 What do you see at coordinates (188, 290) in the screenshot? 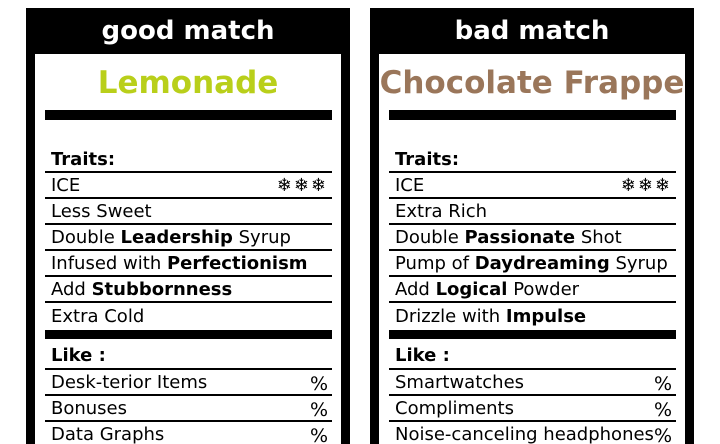
I see `trait-row: Add Stubbornness` at bounding box center [188, 290].